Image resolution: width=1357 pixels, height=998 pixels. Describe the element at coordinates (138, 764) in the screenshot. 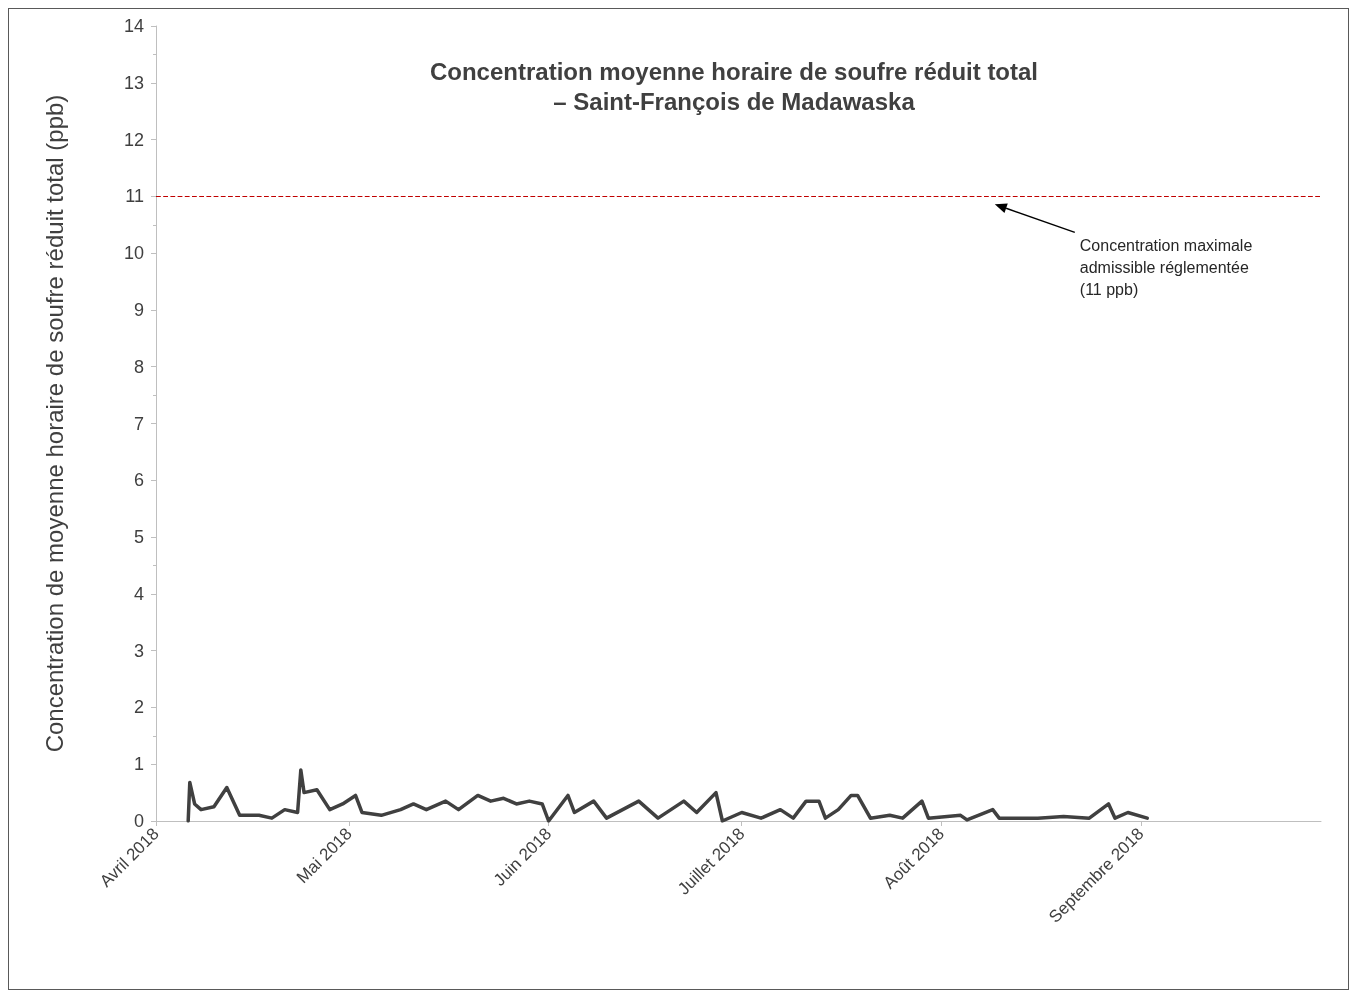

I see `y-tick-label: 1` at that location.